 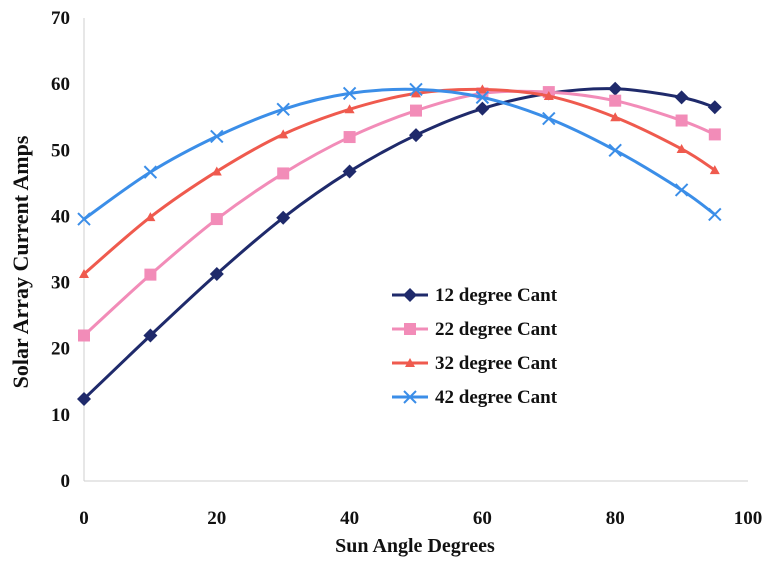 What do you see at coordinates (60, 415) in the screenshot?
I see `y-tick-label: 10` at bounding box center [60, 415].